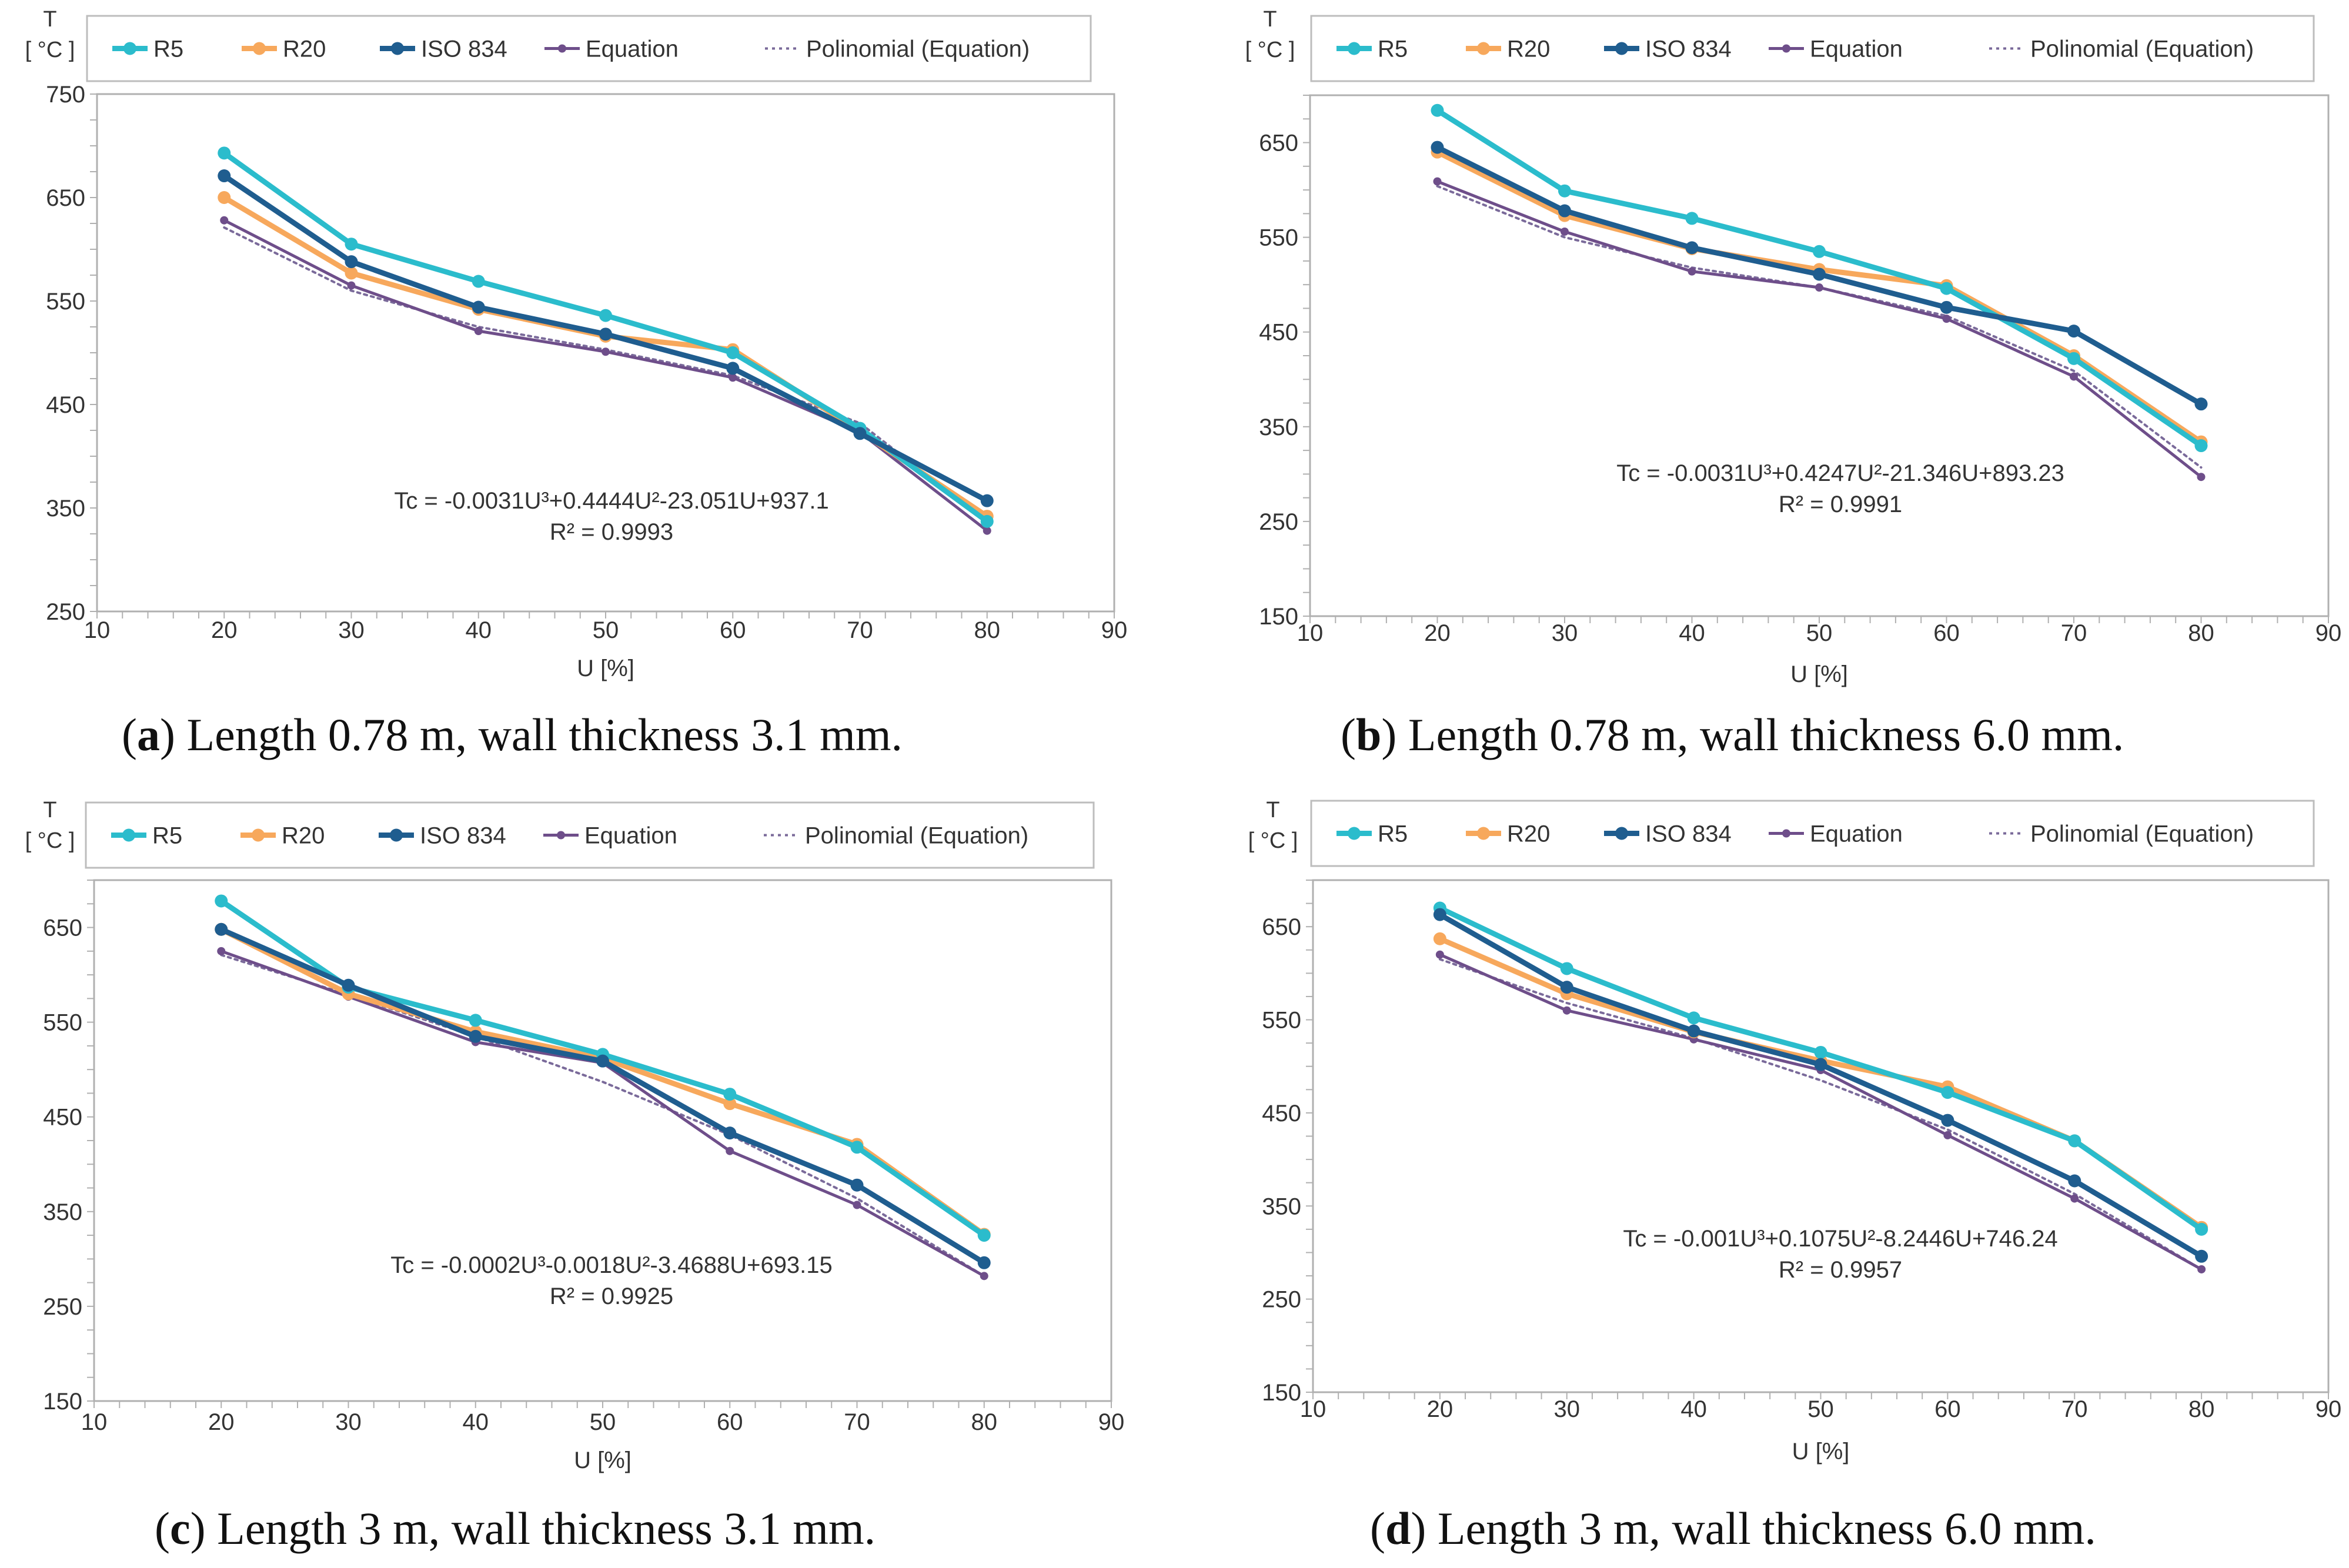 Image resolution: width=2349 pixels, height=1568 pixels. I want to click on caption-c: (c) Length 3 m, wall thickness 3.1 mm., so click(515, 1528).